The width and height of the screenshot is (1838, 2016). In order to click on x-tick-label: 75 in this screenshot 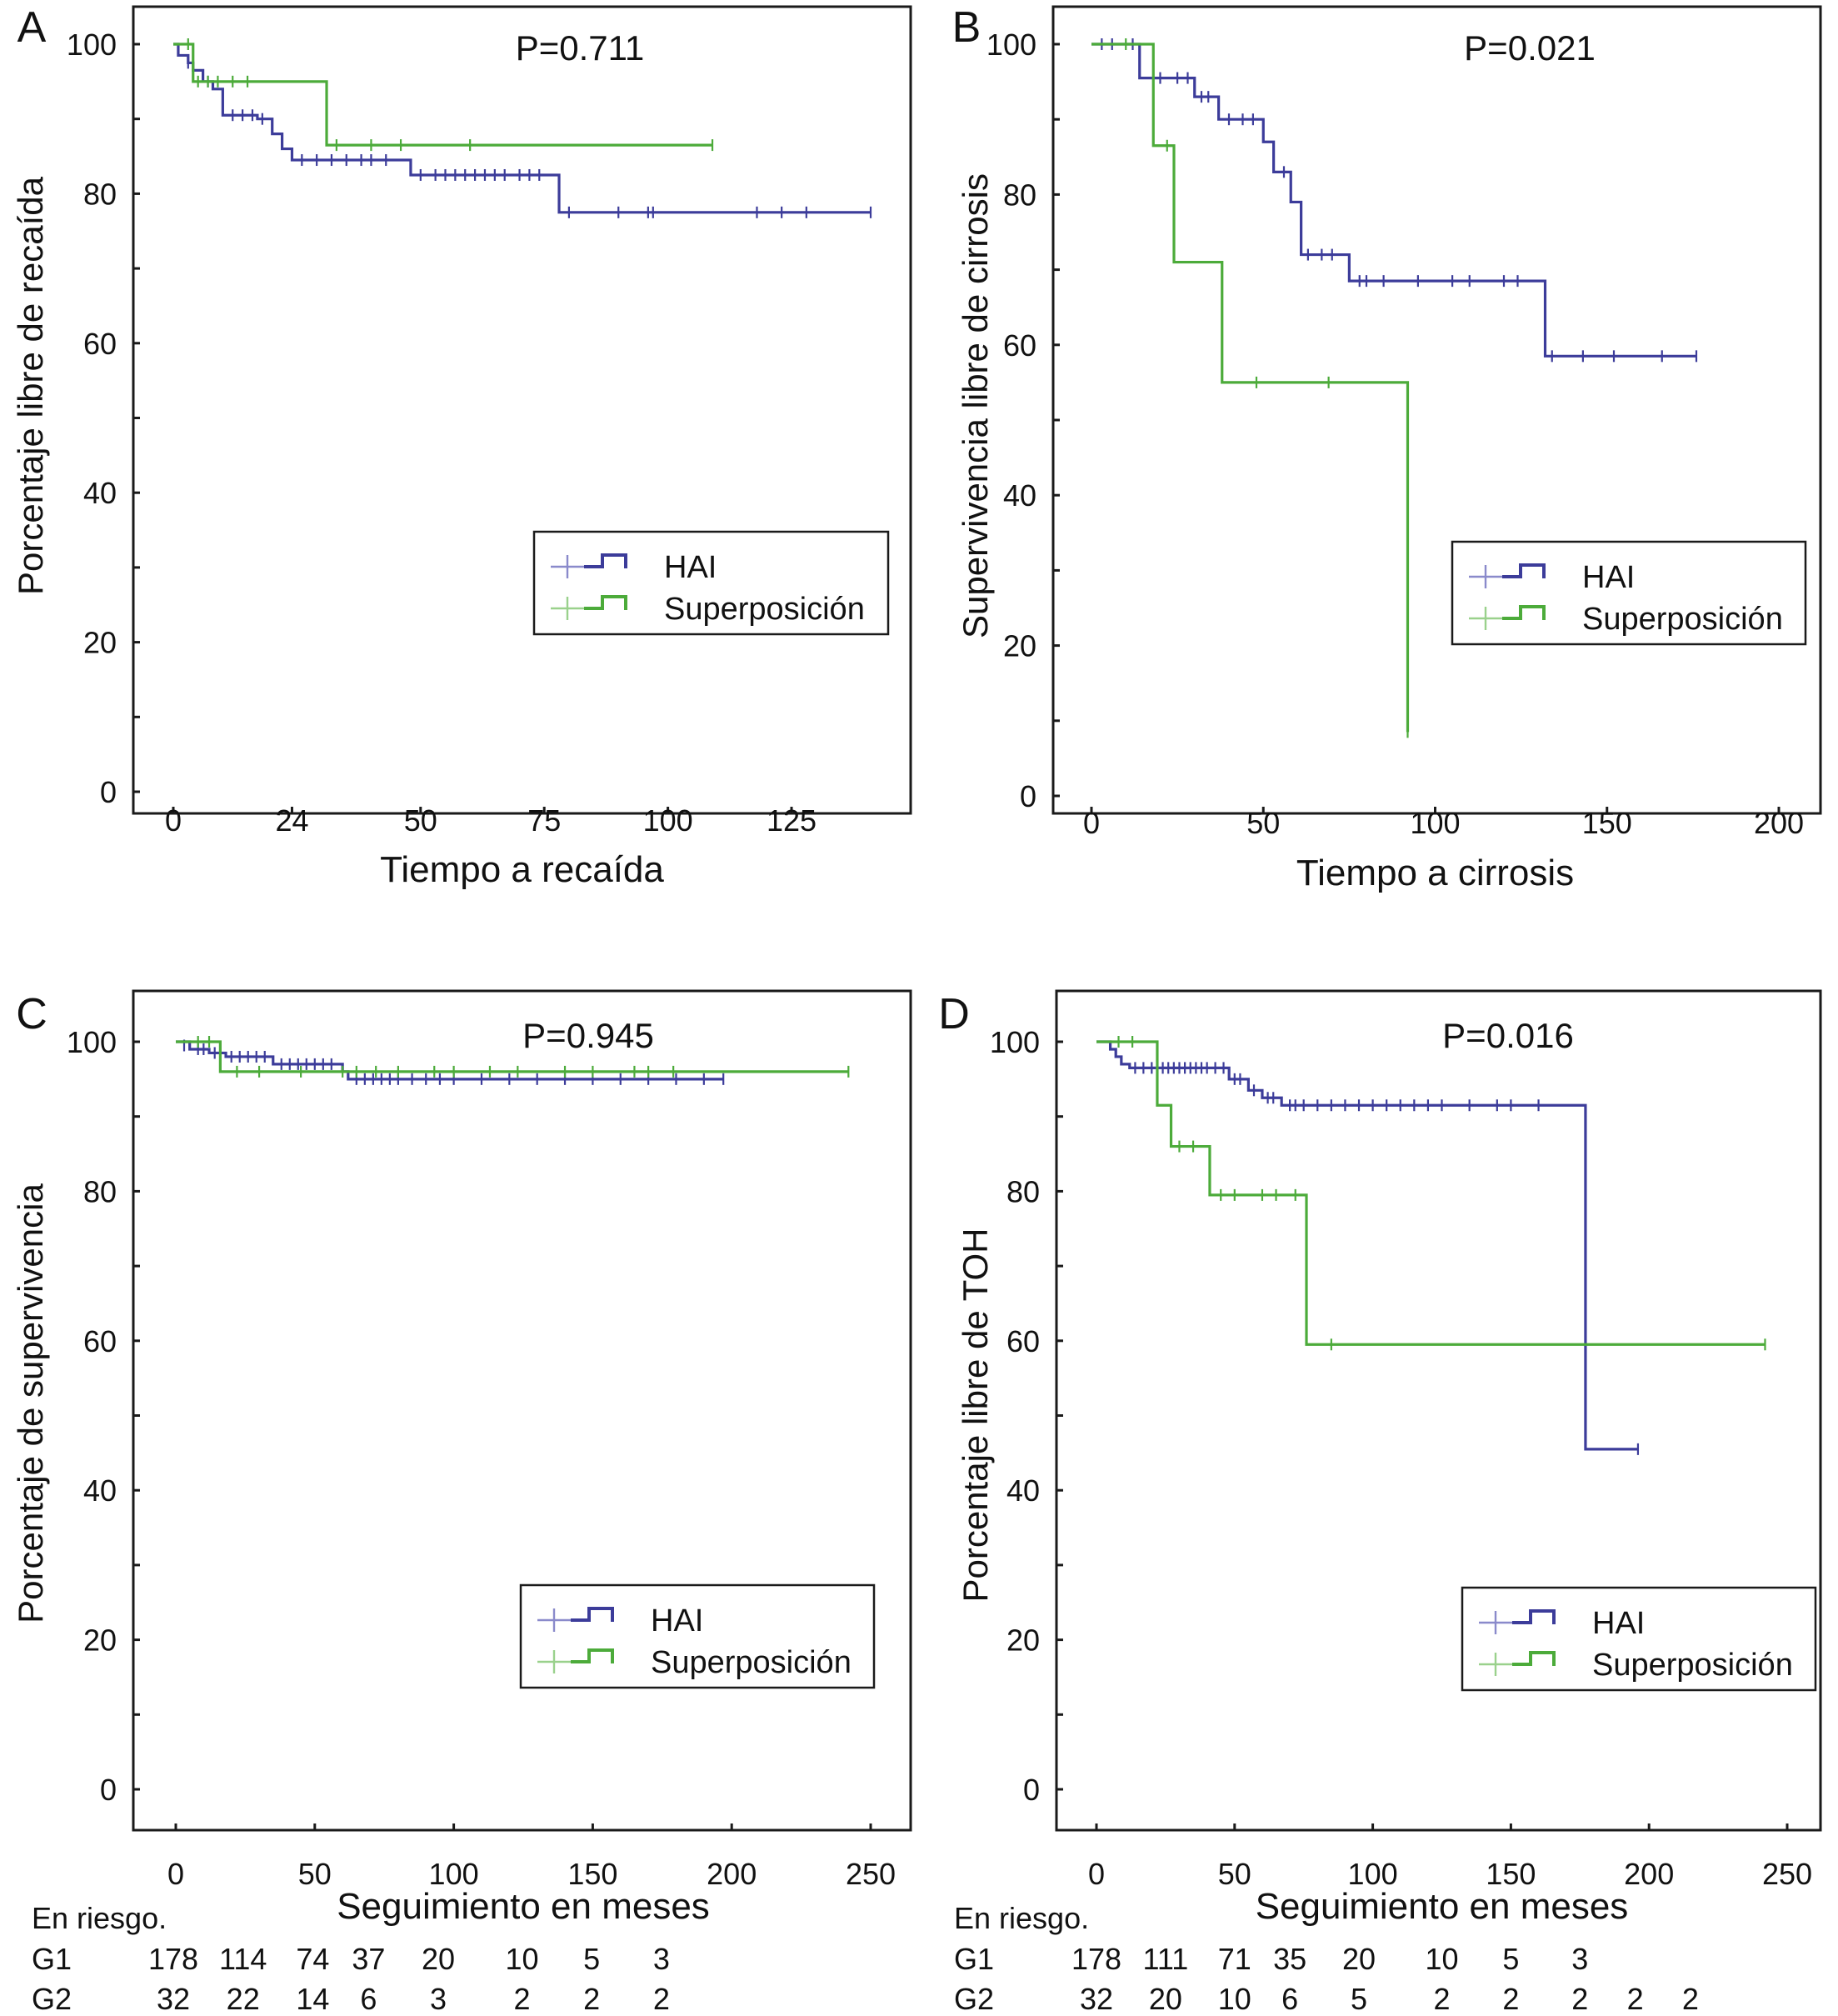, I will do `click(544, 821)`.